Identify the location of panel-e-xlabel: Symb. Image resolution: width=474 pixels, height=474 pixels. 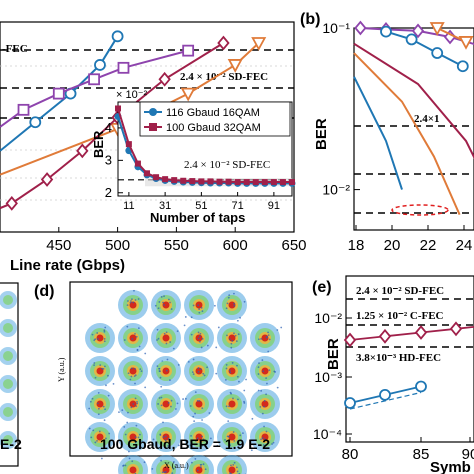
(450, 466).